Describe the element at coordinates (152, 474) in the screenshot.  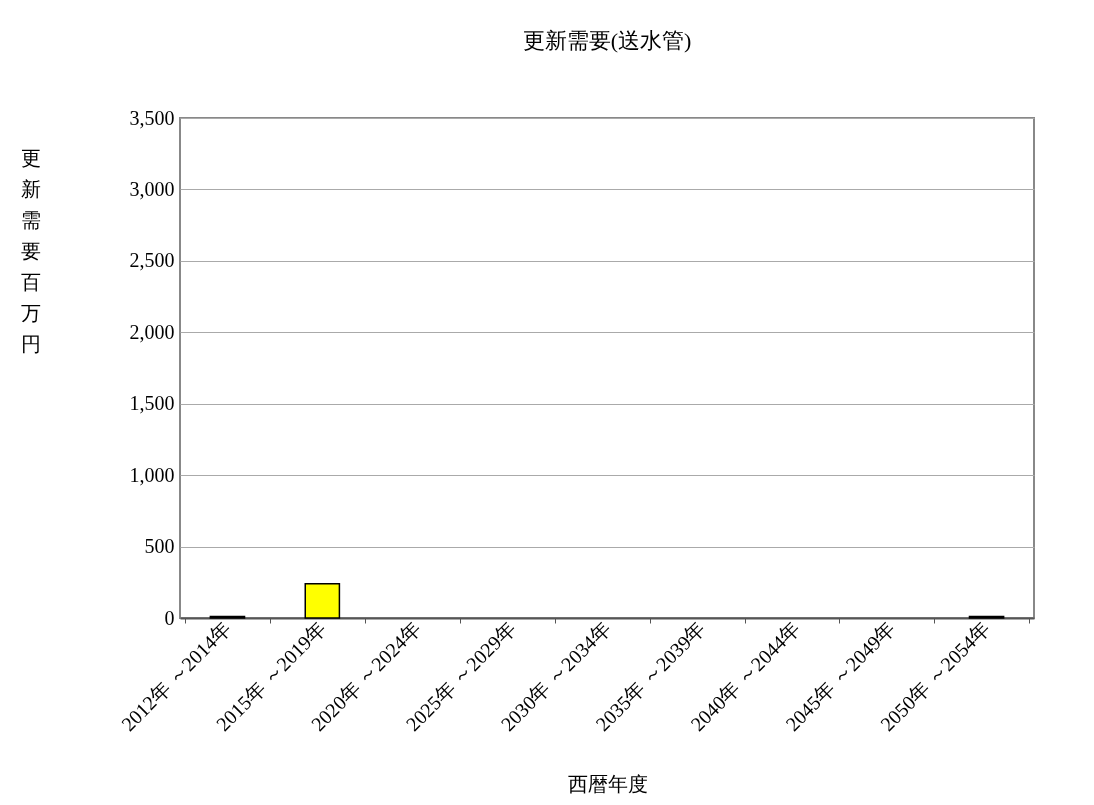
I see `y-tick-label: 1,000` at that location.